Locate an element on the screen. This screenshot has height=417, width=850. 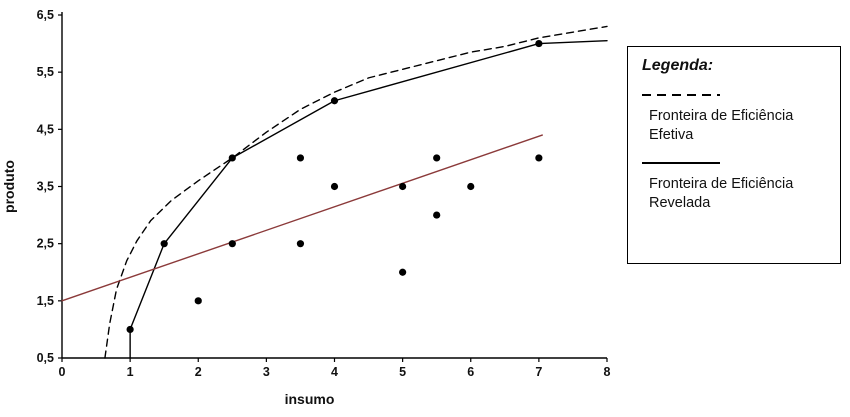
x-tick-label: 6 is located at coordinates (470, 372).